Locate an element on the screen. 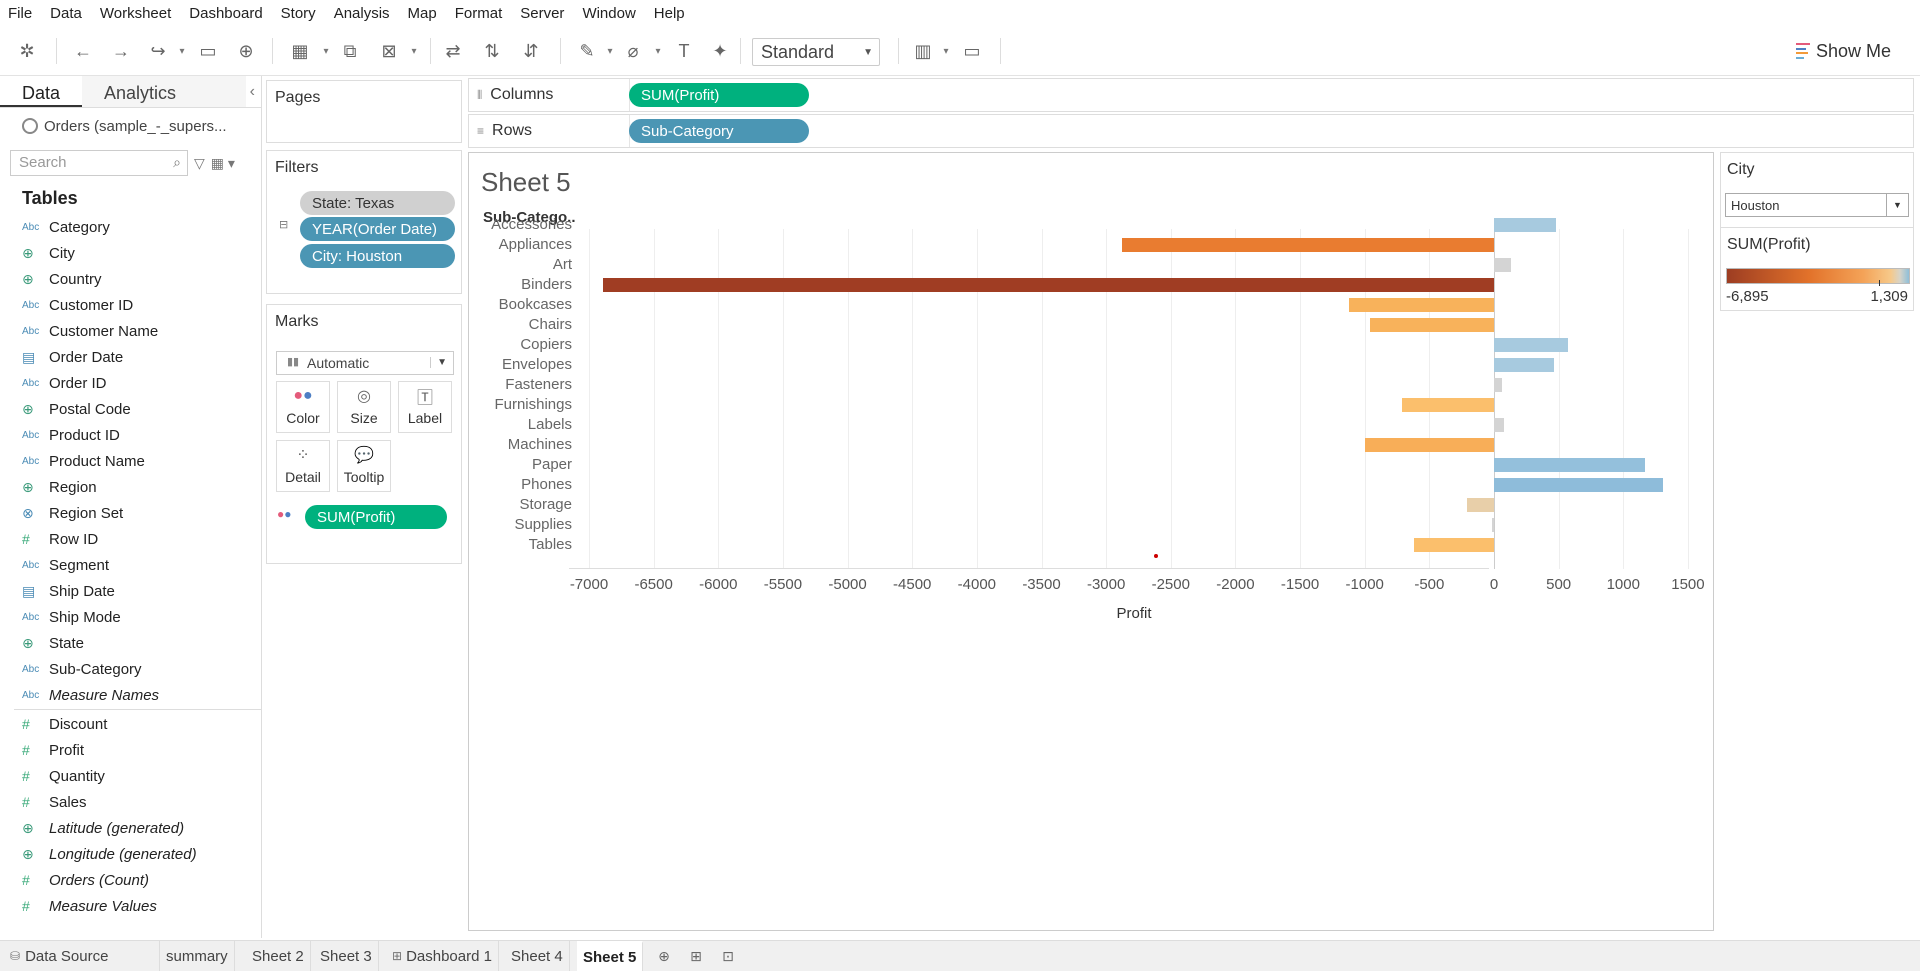 This screenshot has width=1920, height=971. category-label: Art is located at coordinates (562, 264).